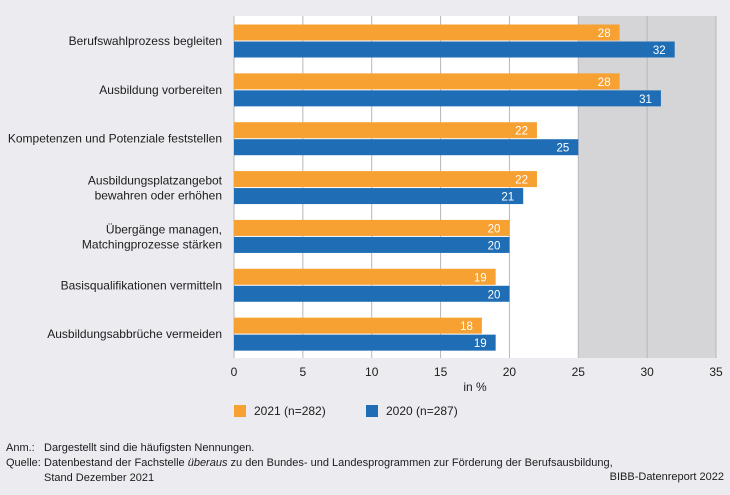  Describe the element at coordinates (207, 463) in the screenshot. I see `source-text-italic: überaus` at that location.